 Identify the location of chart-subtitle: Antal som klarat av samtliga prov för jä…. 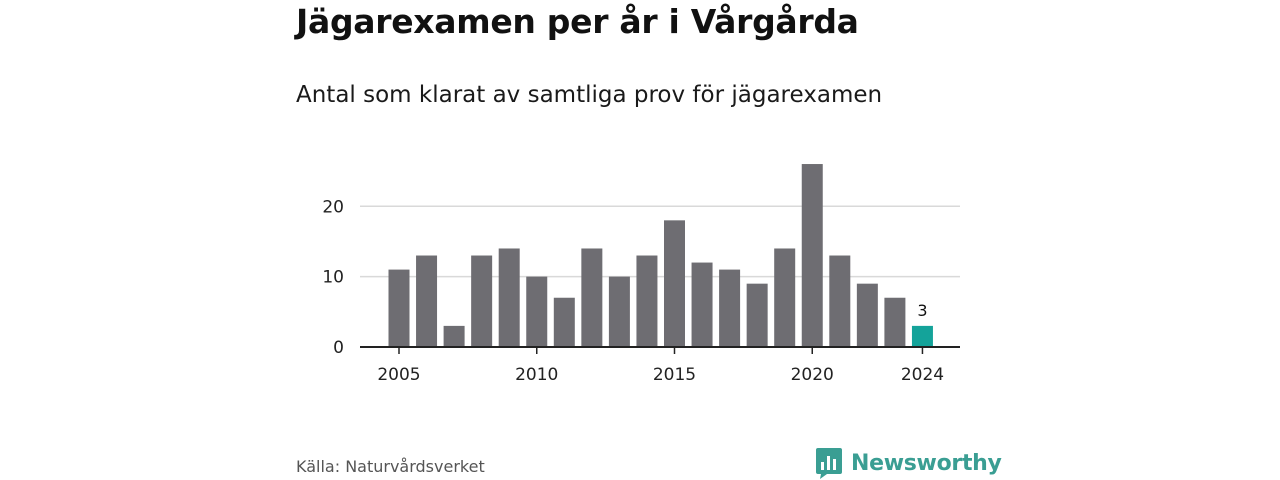
(589, 95).